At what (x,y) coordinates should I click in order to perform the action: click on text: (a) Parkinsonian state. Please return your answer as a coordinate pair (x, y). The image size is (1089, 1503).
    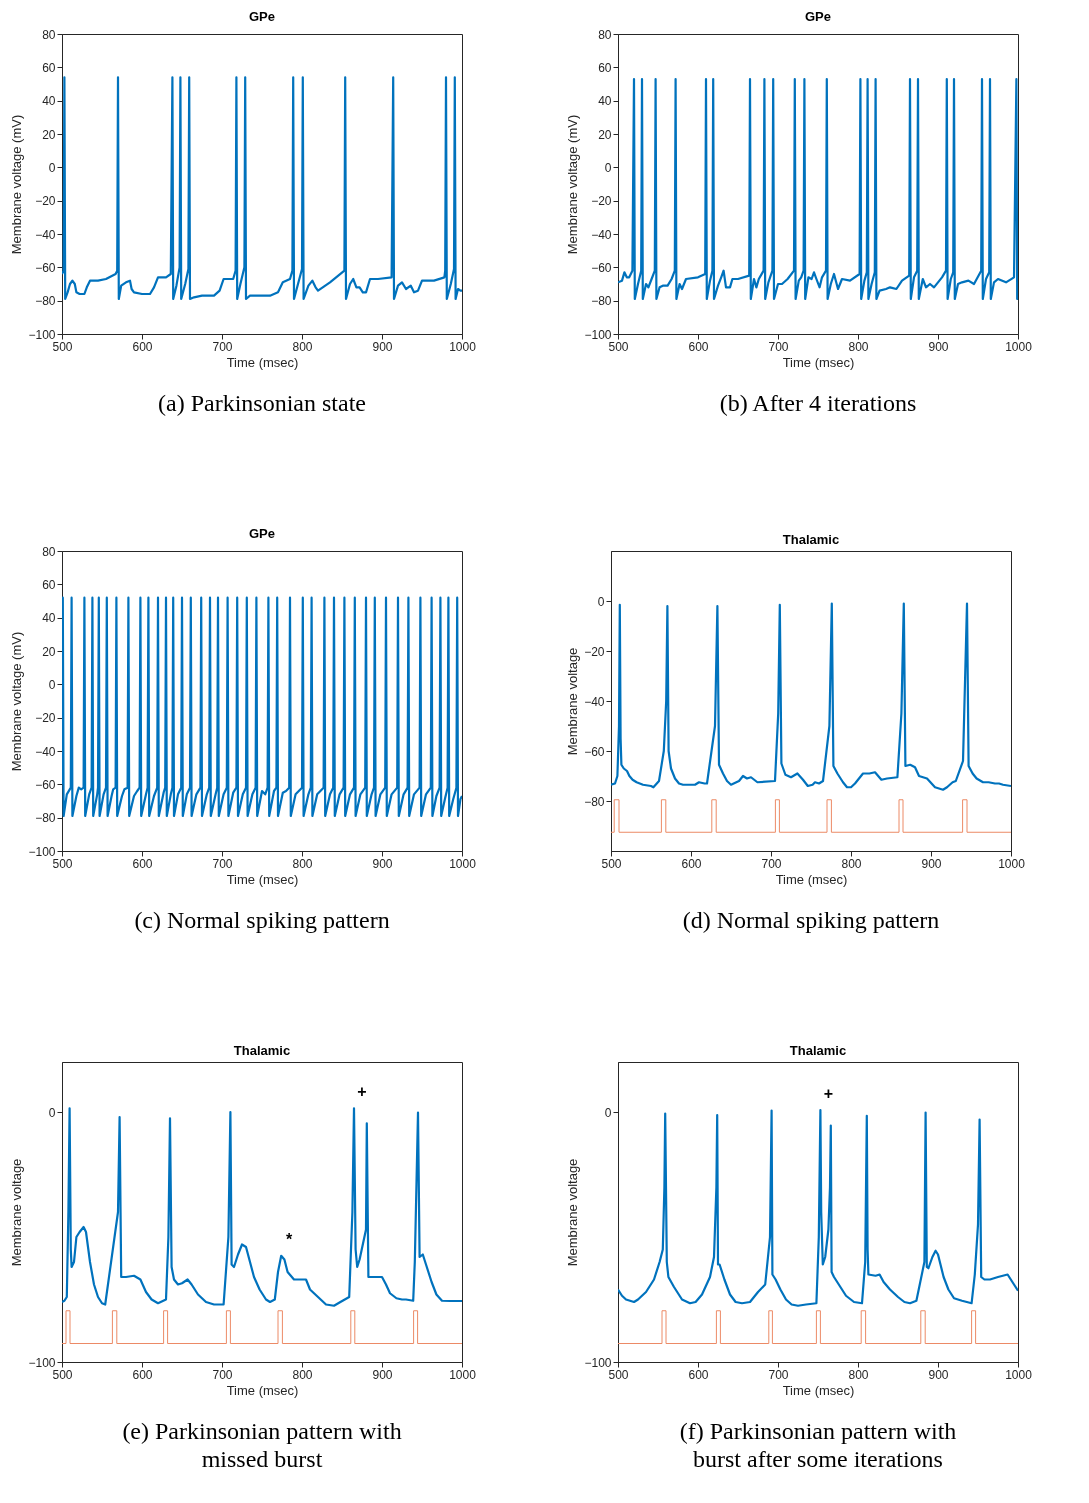
    Looking at the image, I should click on (262, 403).